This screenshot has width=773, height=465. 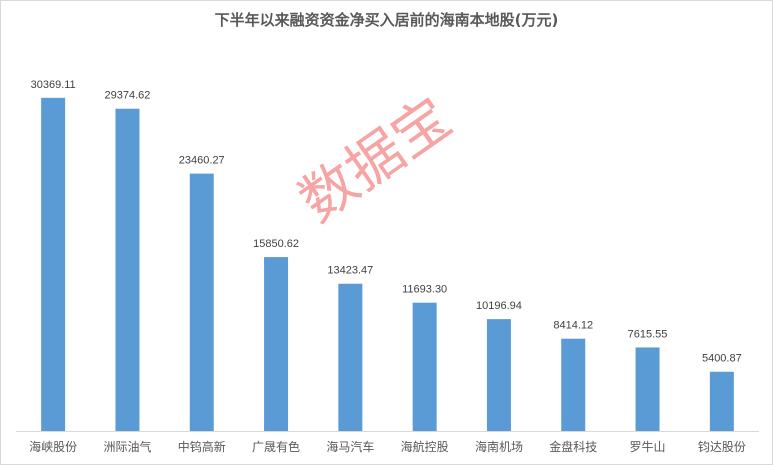 What do you see at coordinates (425, 446) in the screenshot?
I see `x-tick-label: 海航控股` at bounding box center [425, 446].